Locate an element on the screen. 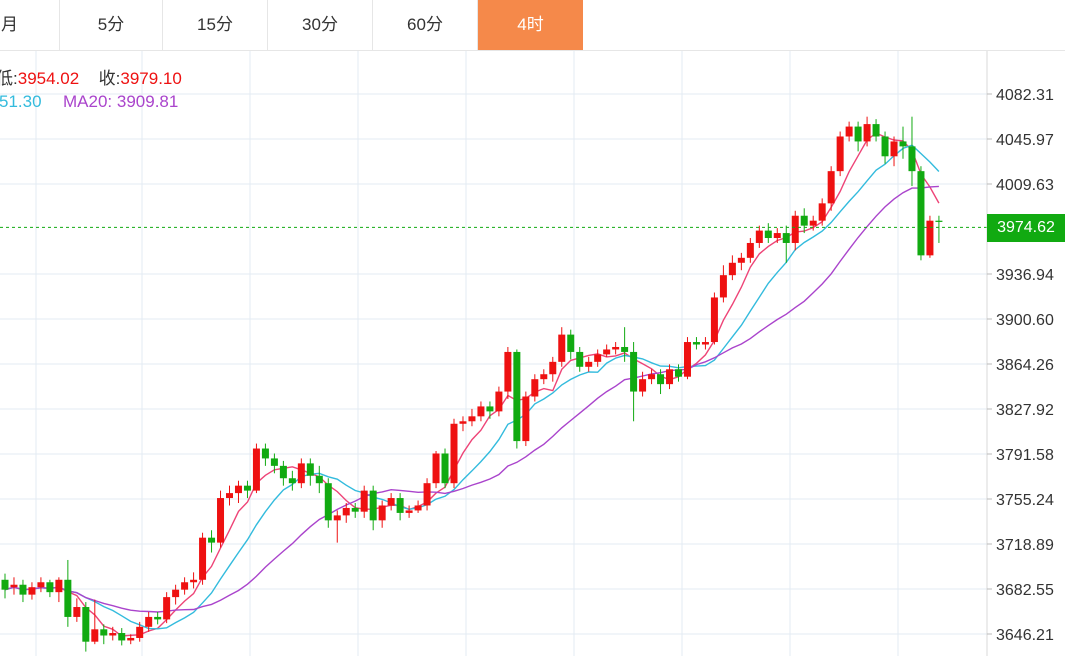  ma20-value: 3909.81 is located at coordinates (147, 101).